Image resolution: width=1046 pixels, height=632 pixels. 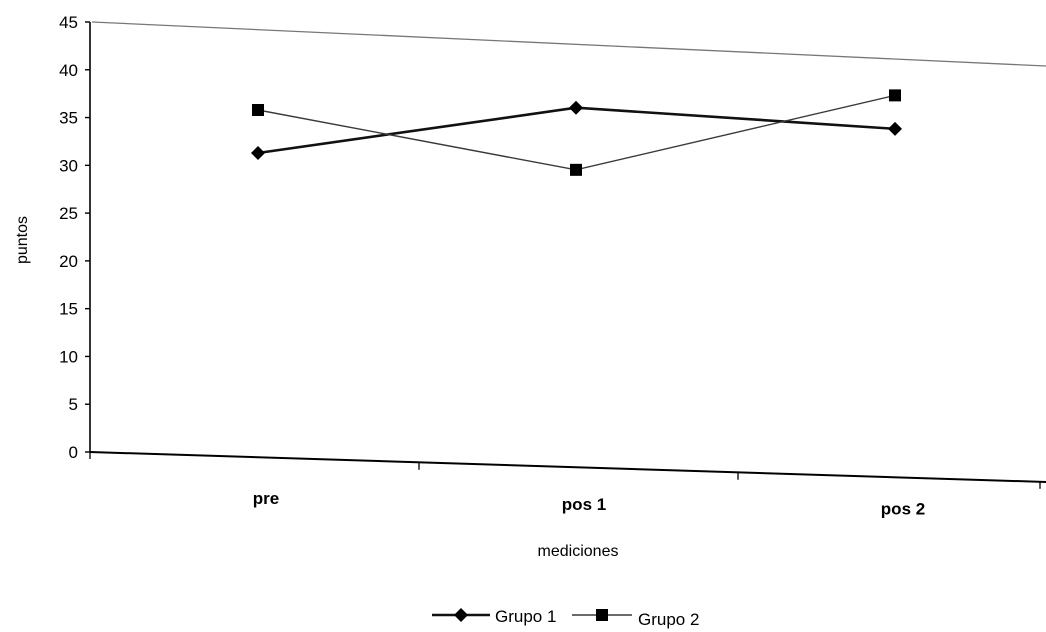 I want to click on y-tick-label: 10, so click(x=68, y=356).